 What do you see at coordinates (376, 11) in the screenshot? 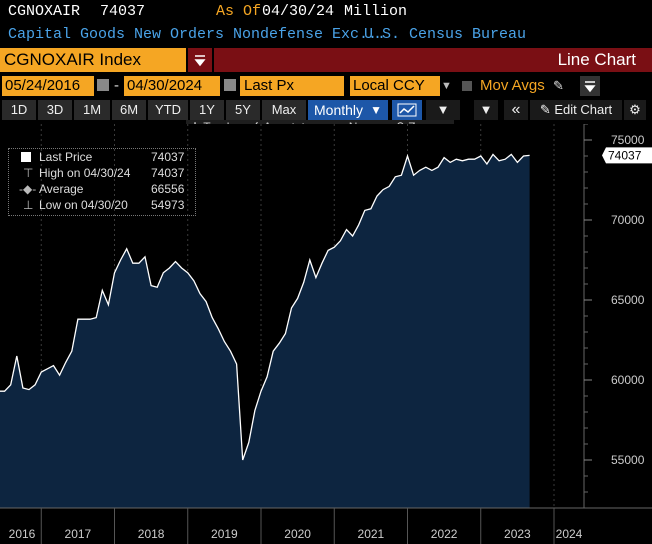
I see `unit-label: Million` at bounding box center [376, 11].